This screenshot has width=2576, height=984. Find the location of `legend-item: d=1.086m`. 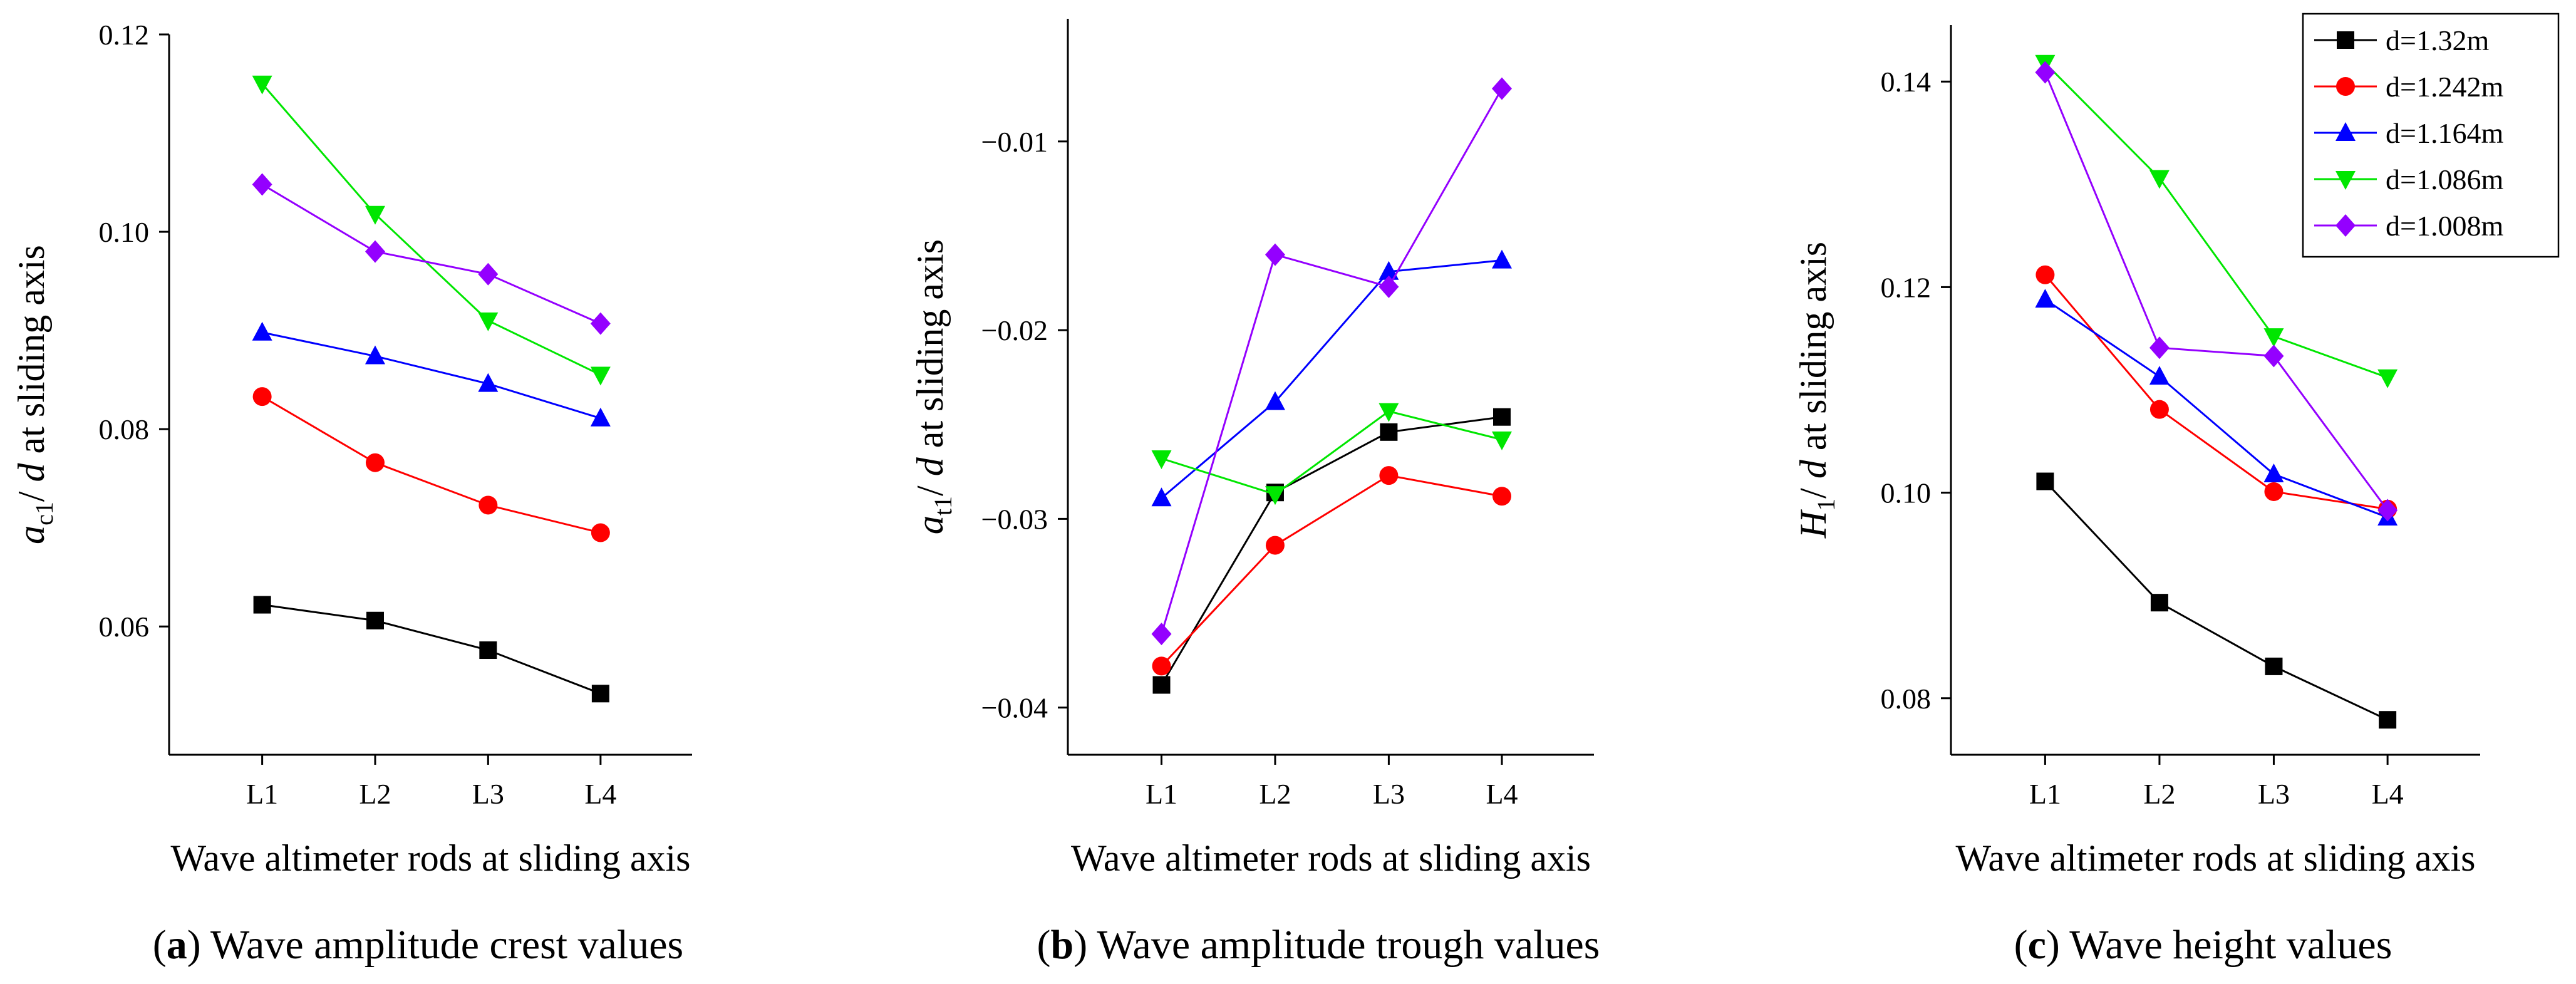

legend-item: d=1.086m is located at coordinates (2408, 179).